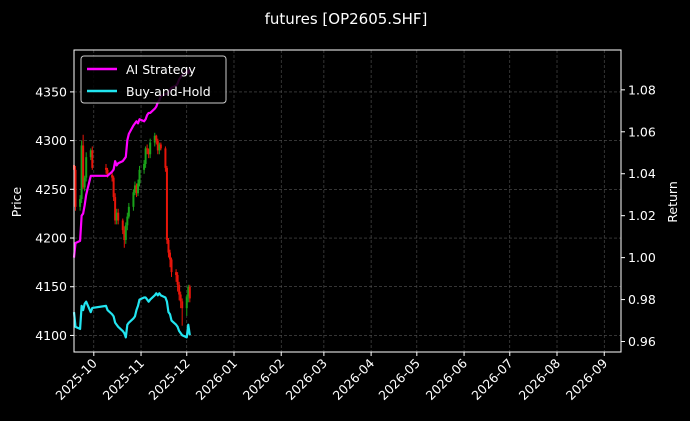 The width and height of the screenshot is (690, 421). Describe the element at coordinates (642, 341) in the screenshot. I see `y-tick-label-right: 0.96` at that location.